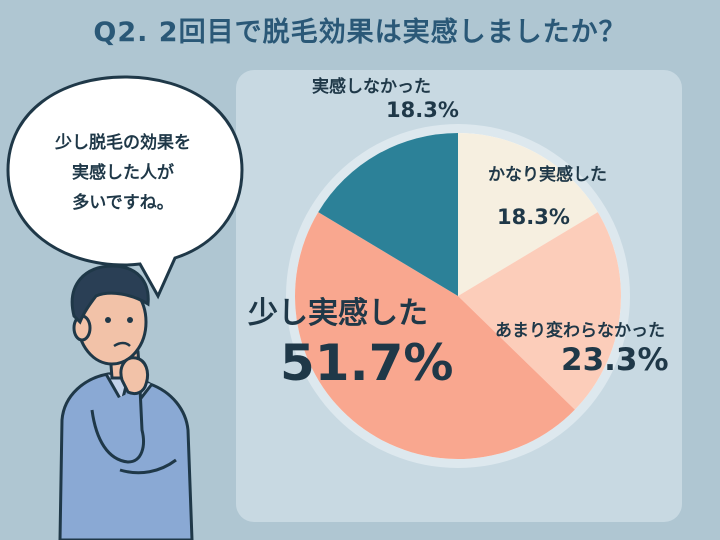 Image resolution: width=720 pixels, height=540 pixels. I want to click on slice-value-3: 18.3%, so click(422, 110).